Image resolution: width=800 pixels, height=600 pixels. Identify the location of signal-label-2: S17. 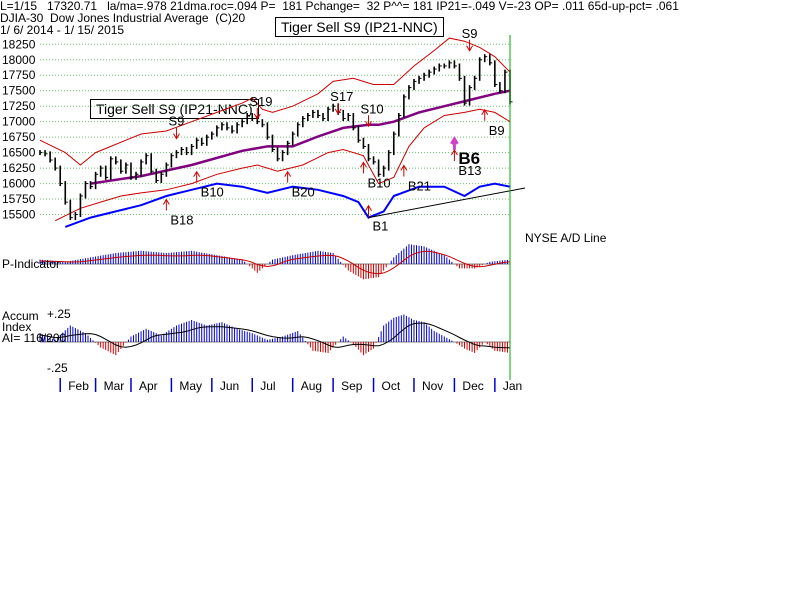
(341, 96).